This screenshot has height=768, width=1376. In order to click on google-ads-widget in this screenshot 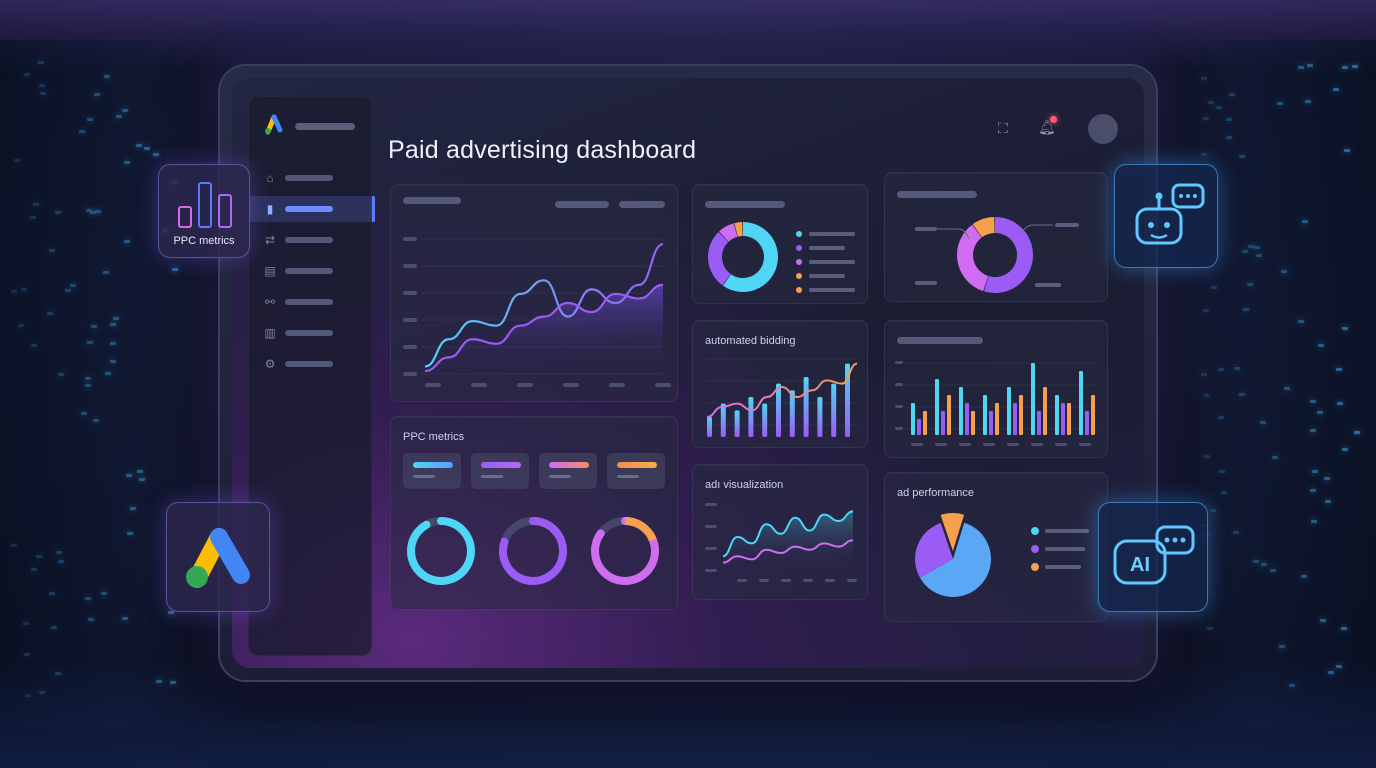, I will do `click(218, 557)`.